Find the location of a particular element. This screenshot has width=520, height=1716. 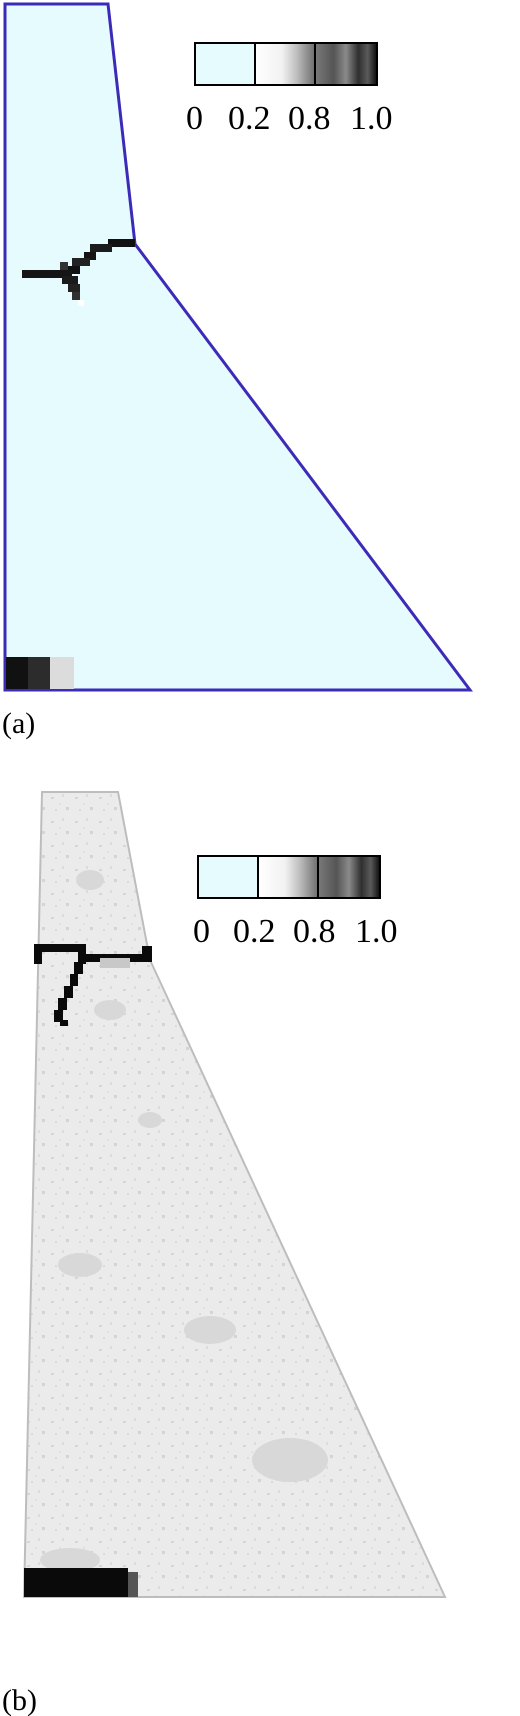

panel-b-tick-3: 1.0 is located at coordinates (376, 931).